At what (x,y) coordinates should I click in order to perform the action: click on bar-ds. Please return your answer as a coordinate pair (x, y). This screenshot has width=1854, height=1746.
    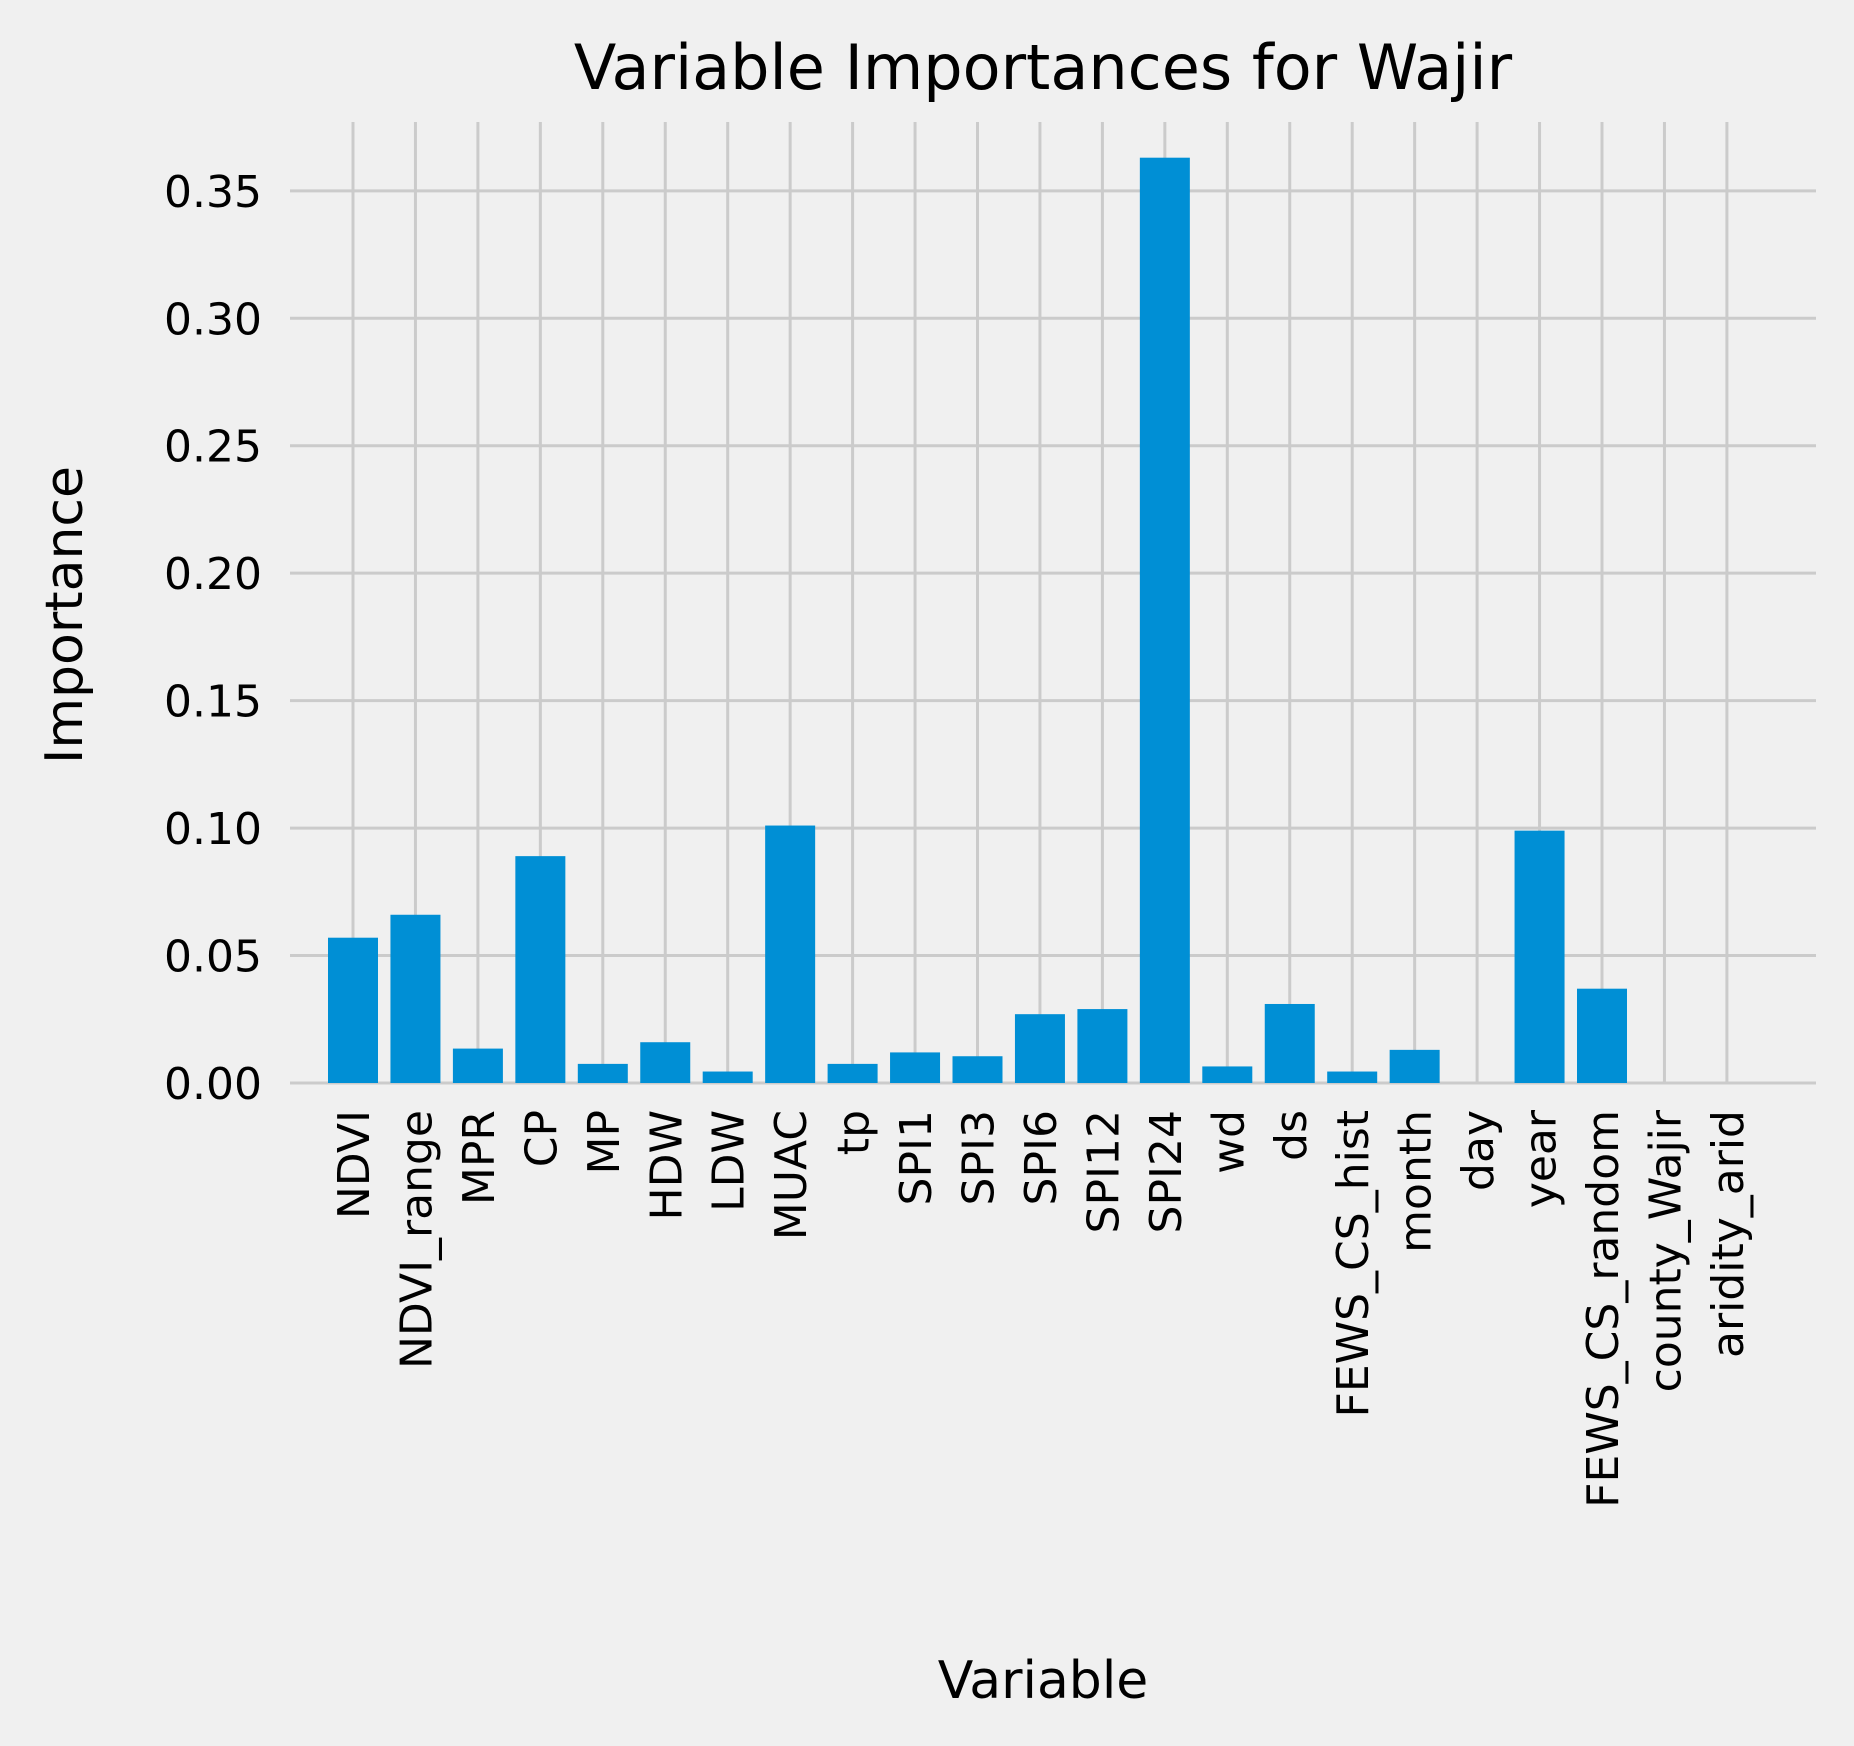
    Looking at the image, I should click on (1289, 1043).